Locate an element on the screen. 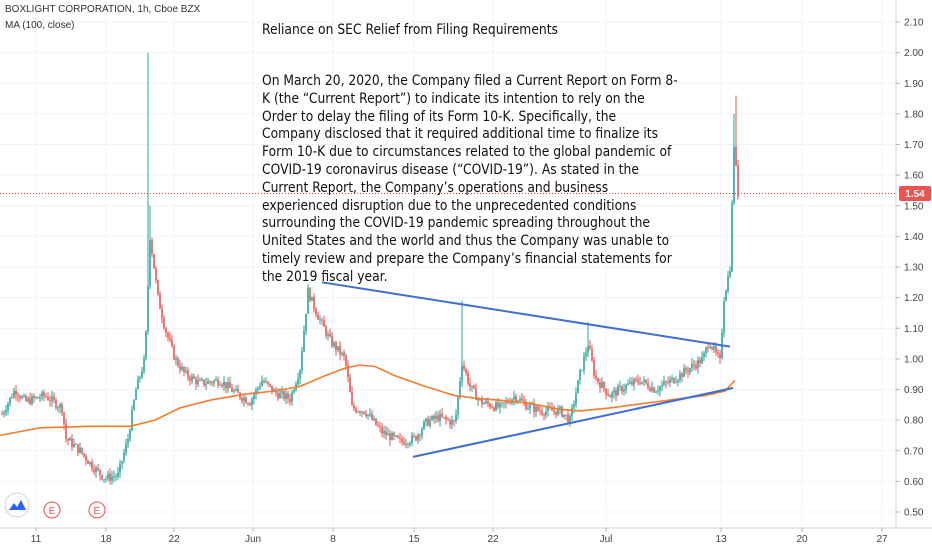  y-tick-label: 0.90 is located at coordinates (914, 390).